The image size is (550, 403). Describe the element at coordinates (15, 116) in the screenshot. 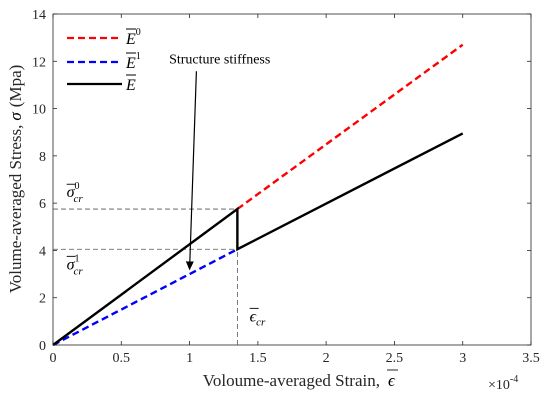

I see `y-axis-symbol: σ` at that location.